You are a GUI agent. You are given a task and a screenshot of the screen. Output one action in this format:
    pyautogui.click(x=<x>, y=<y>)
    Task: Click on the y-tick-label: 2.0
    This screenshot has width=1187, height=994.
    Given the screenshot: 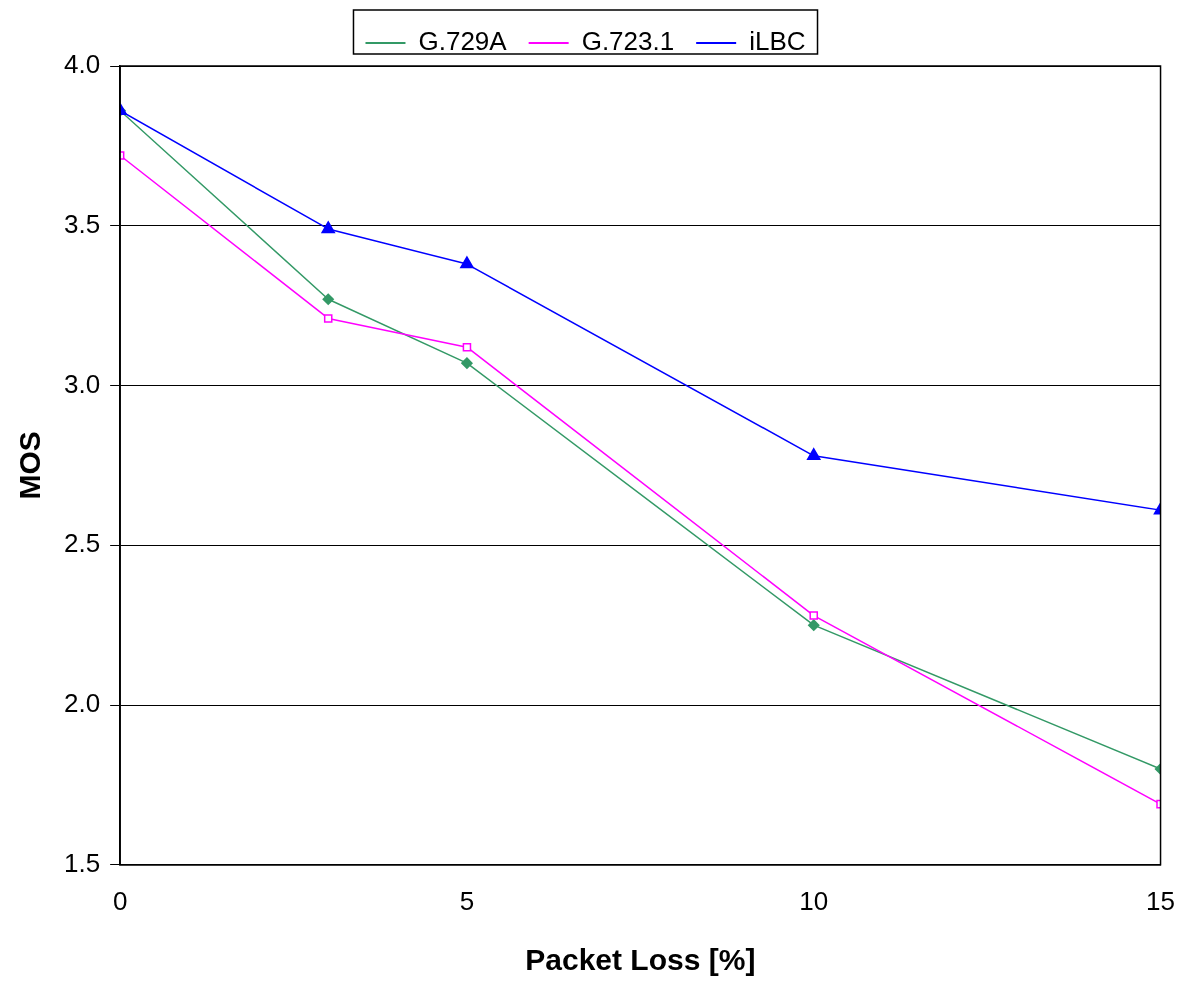 What is the action you would take?
    pyautogui.click(x=82, y=703)
    